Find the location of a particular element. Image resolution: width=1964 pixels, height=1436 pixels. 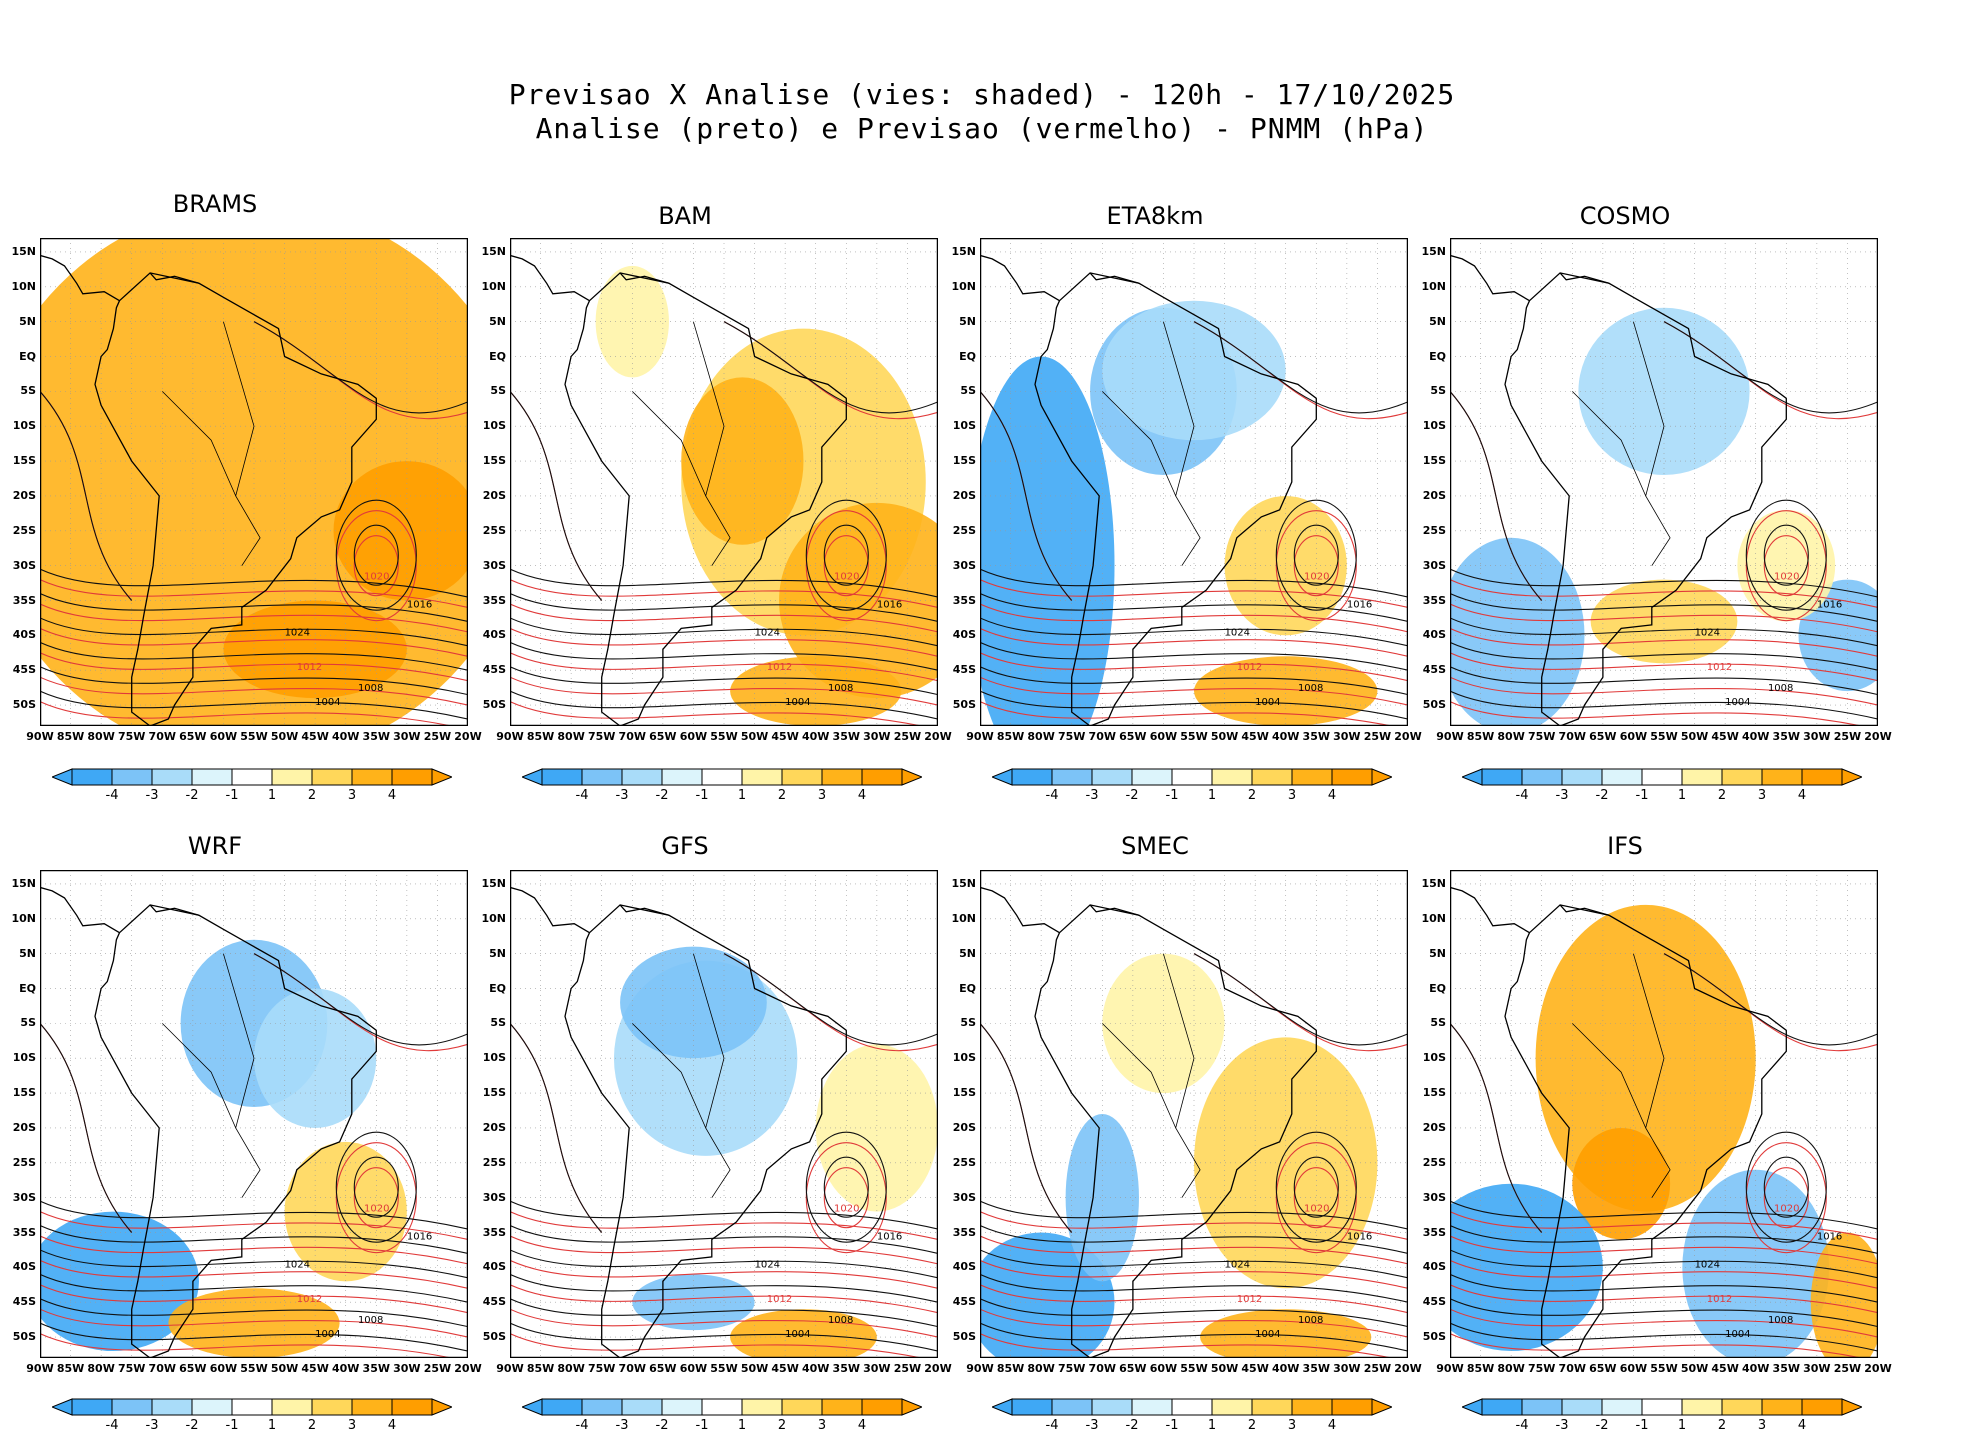

svg-text: 1008 is located at coordinates (370, 688).